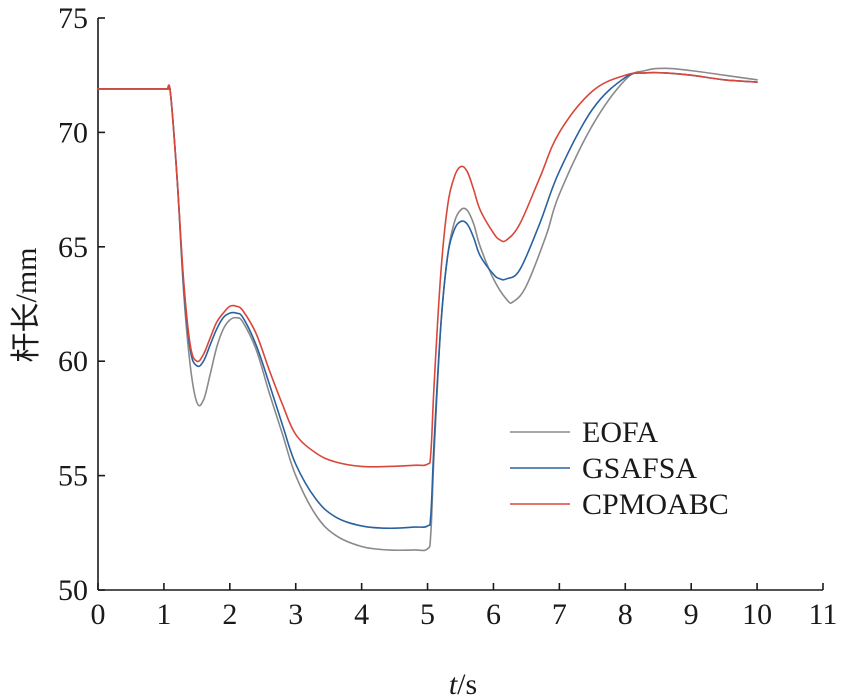  Describe the element at coordinates (73, 132) in the screenshot. I see `y-tick-label: 70` at that location.